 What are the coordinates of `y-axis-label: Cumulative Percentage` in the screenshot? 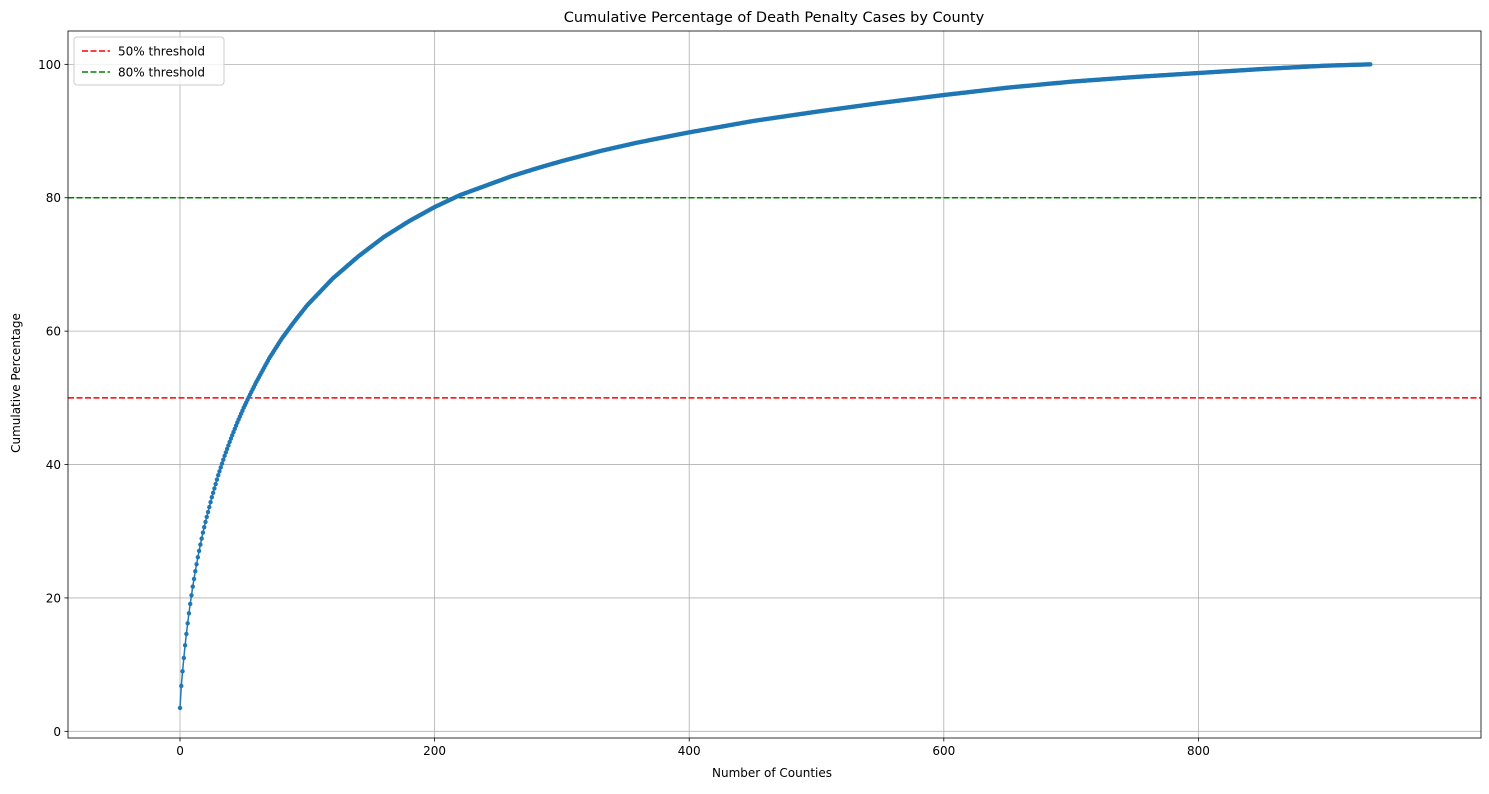 It's located at (16, 383).